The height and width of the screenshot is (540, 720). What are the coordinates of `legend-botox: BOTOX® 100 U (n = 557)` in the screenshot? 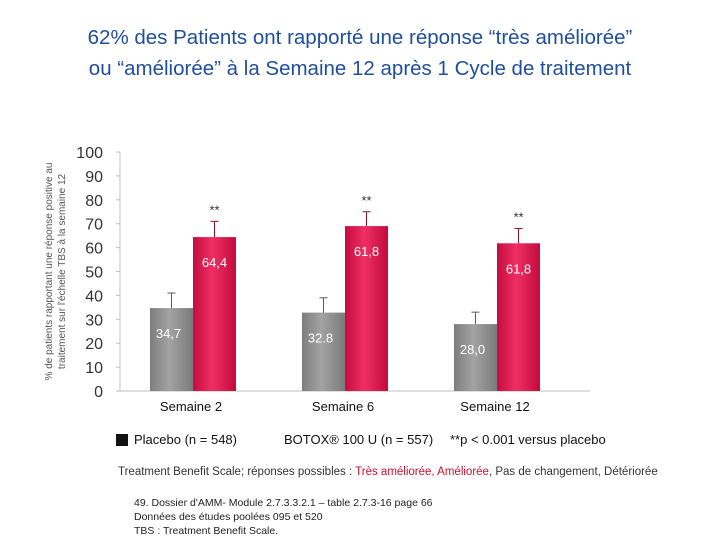 It's located at (359, 440).